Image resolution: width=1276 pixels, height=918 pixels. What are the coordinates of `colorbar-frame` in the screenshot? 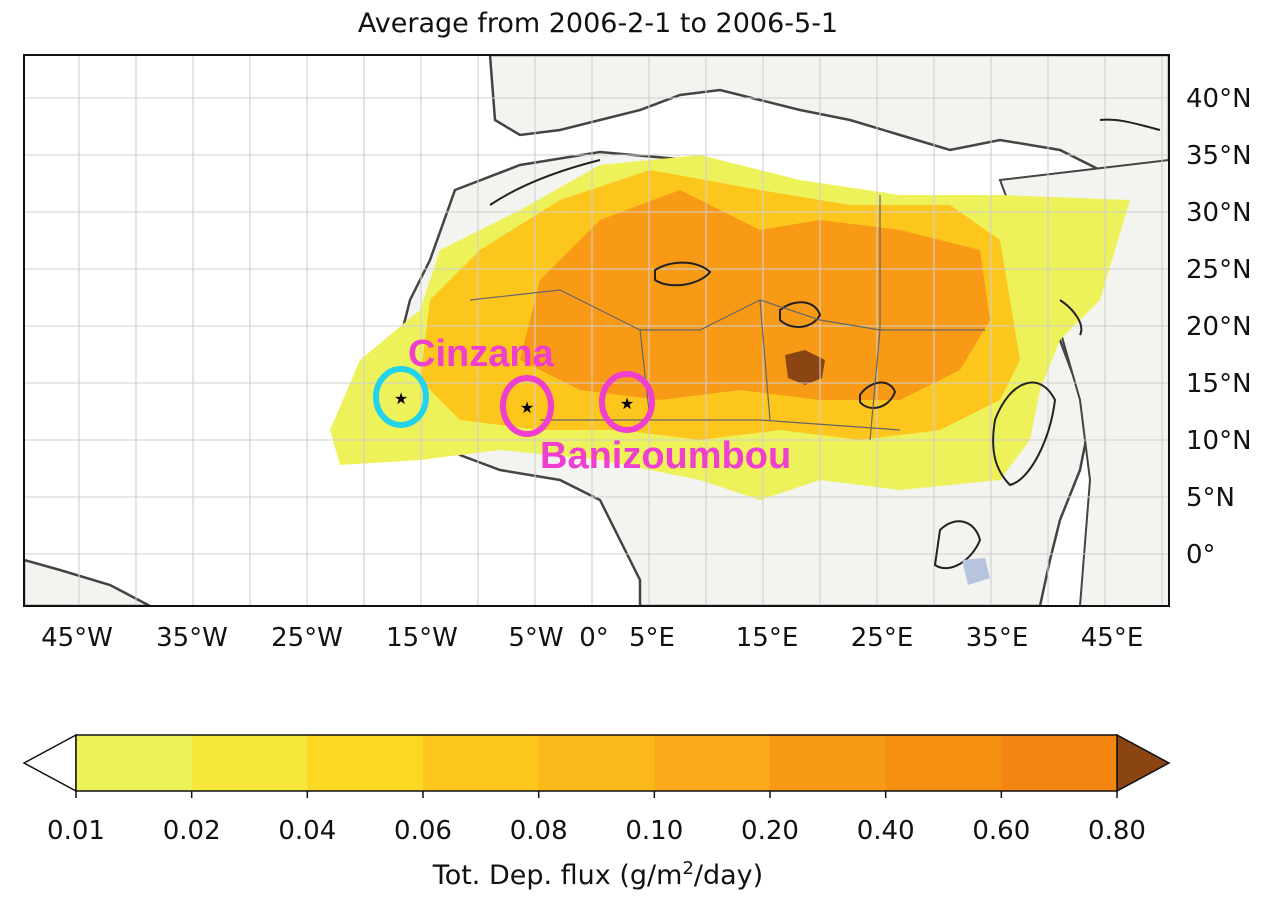 It's located at (596, 763).